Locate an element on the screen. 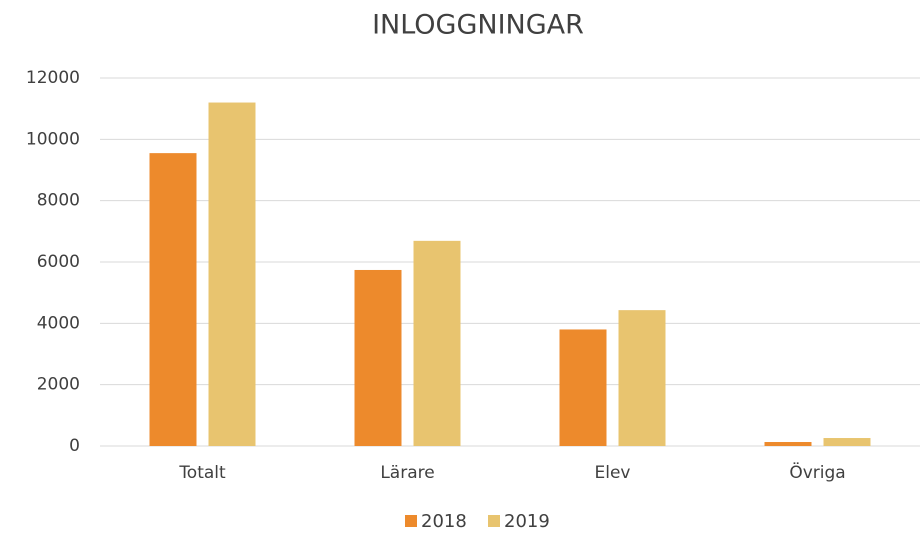 The height and width of the screenshot is (533, 921). x-tick-label: Totalt is located at coordinates (202, 473).